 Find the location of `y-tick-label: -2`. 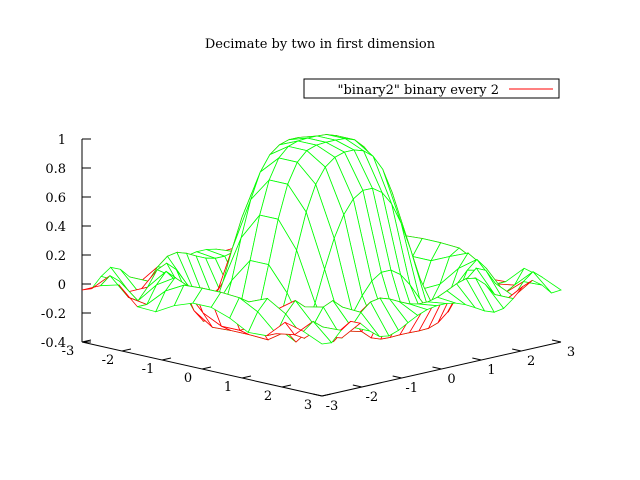

y-tick-label: -2 is located at coordinates (371, 397).